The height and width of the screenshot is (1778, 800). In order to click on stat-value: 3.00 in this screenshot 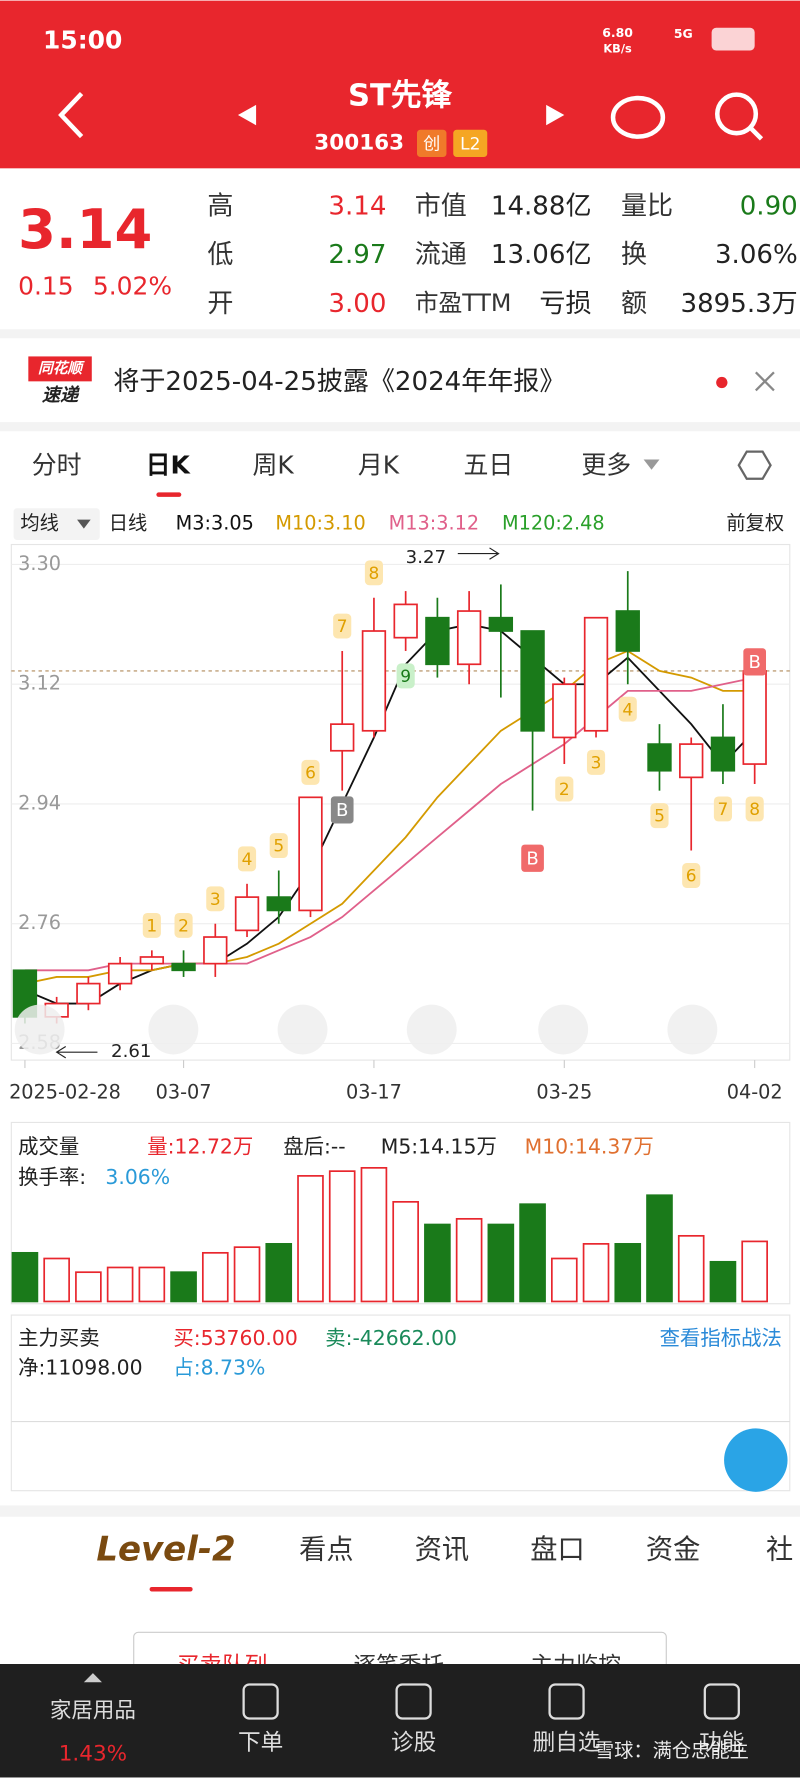, I will do `click(357, 304)`.